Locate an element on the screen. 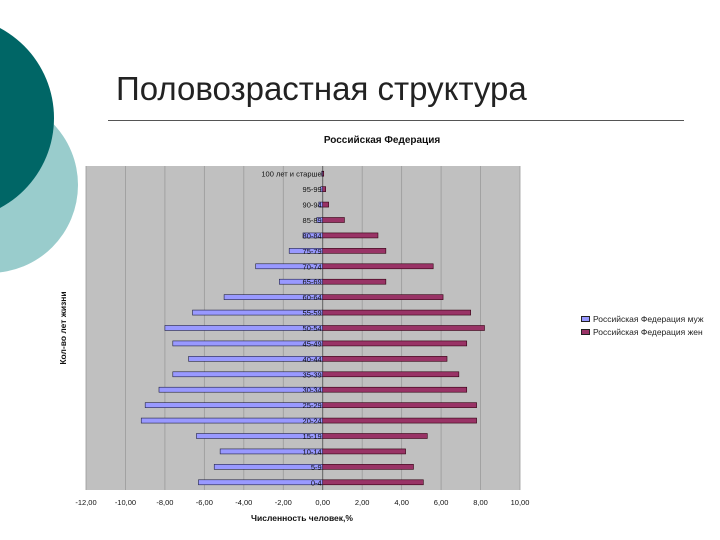 The height and width of the screenshot is (540, 720). category-label: 15-19 is located at coordinates (312, 436).